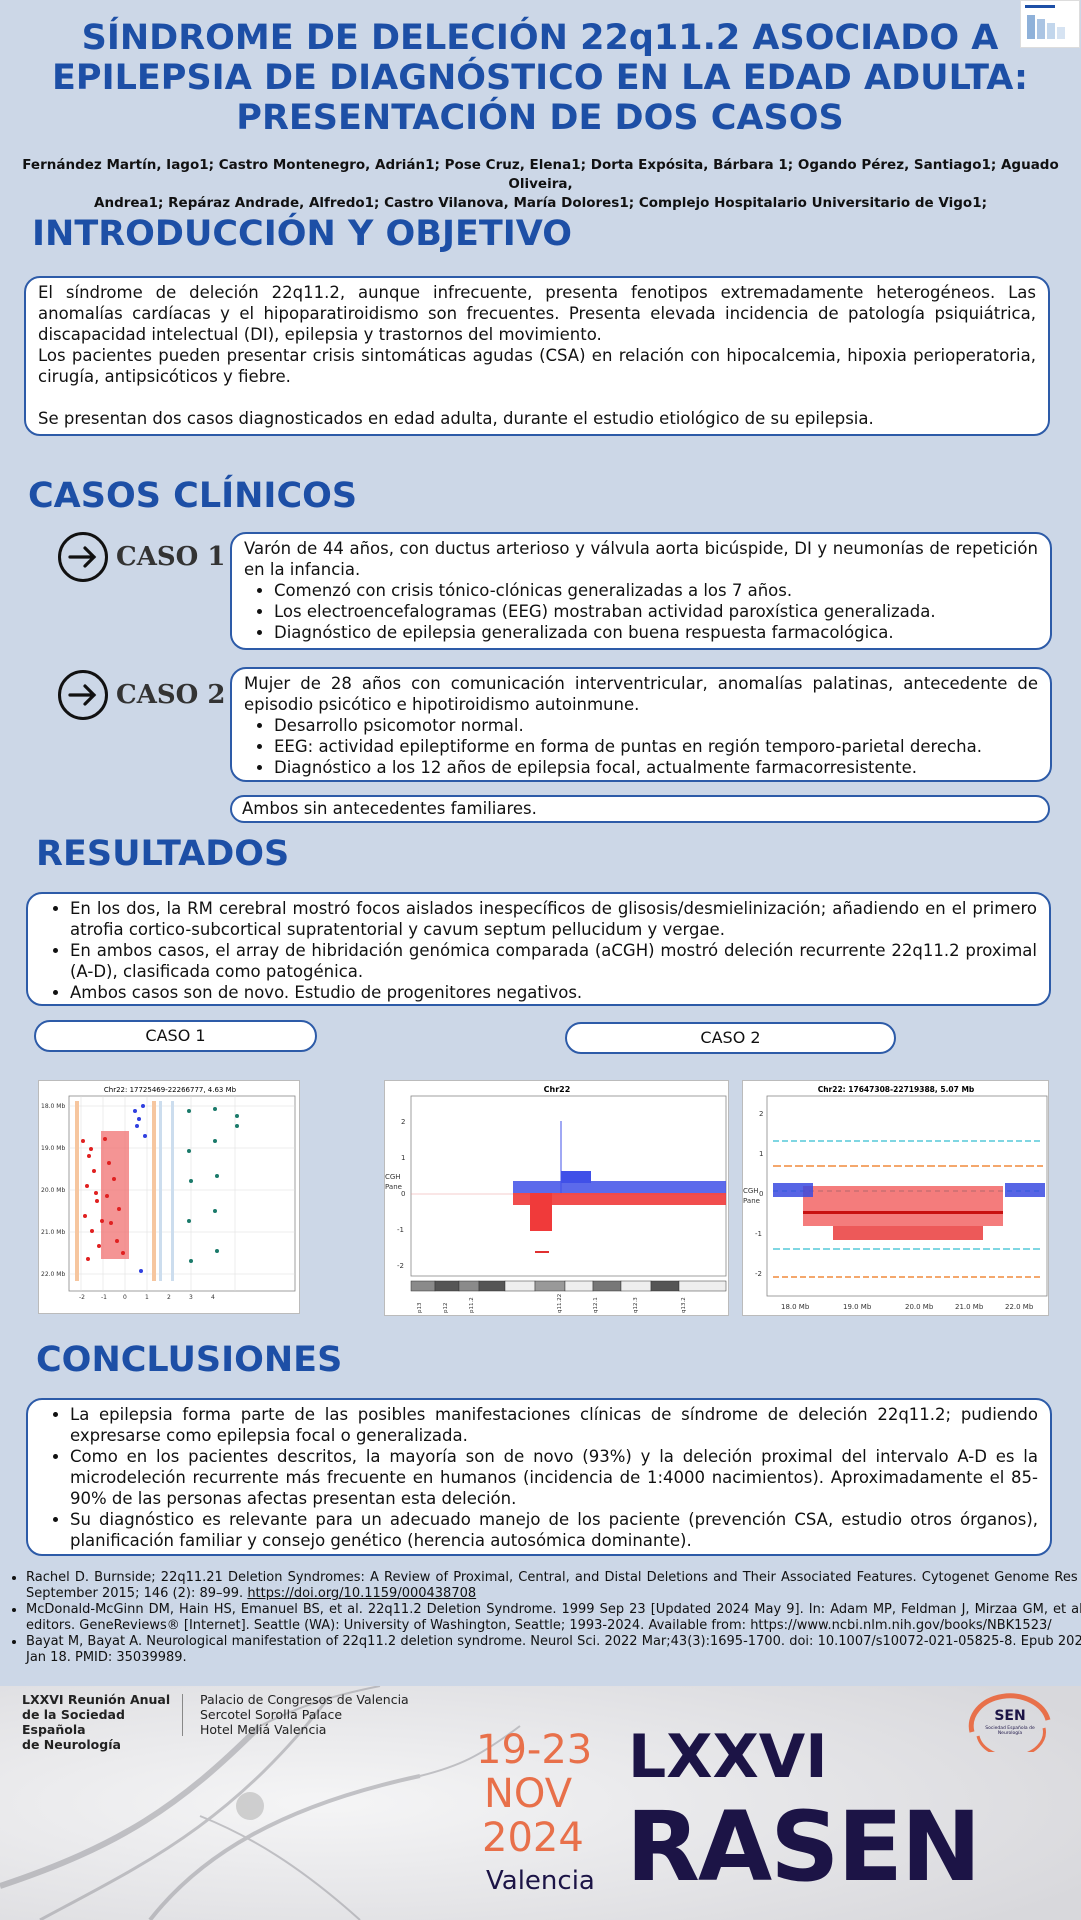 The height and width of the screenshot is (1920, 1081). What do you see at coordinates (191, 1297) in the screenshot?
I see `fig1-xtick: 3` at bounding box center [191, 1297].